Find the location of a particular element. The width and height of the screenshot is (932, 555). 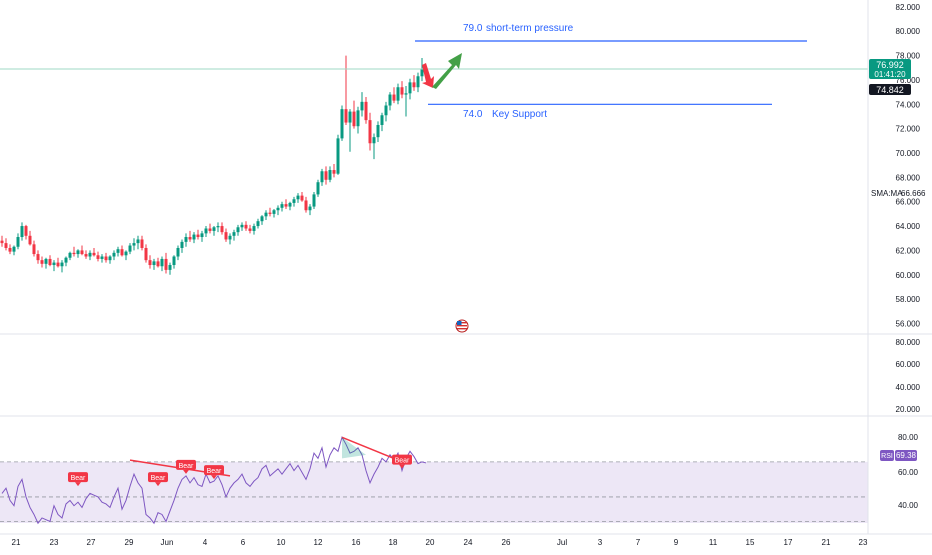

time-tick-label: 11 is located at coordinates (713, 542).